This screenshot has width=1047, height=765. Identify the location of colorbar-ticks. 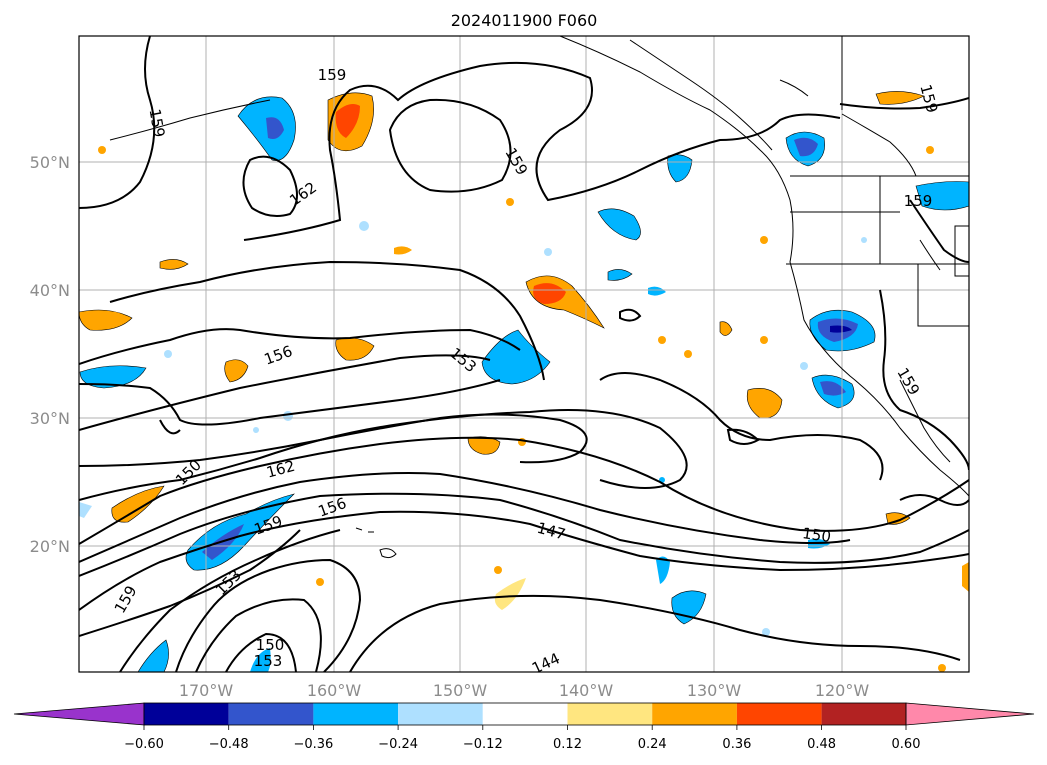
(525, 727).